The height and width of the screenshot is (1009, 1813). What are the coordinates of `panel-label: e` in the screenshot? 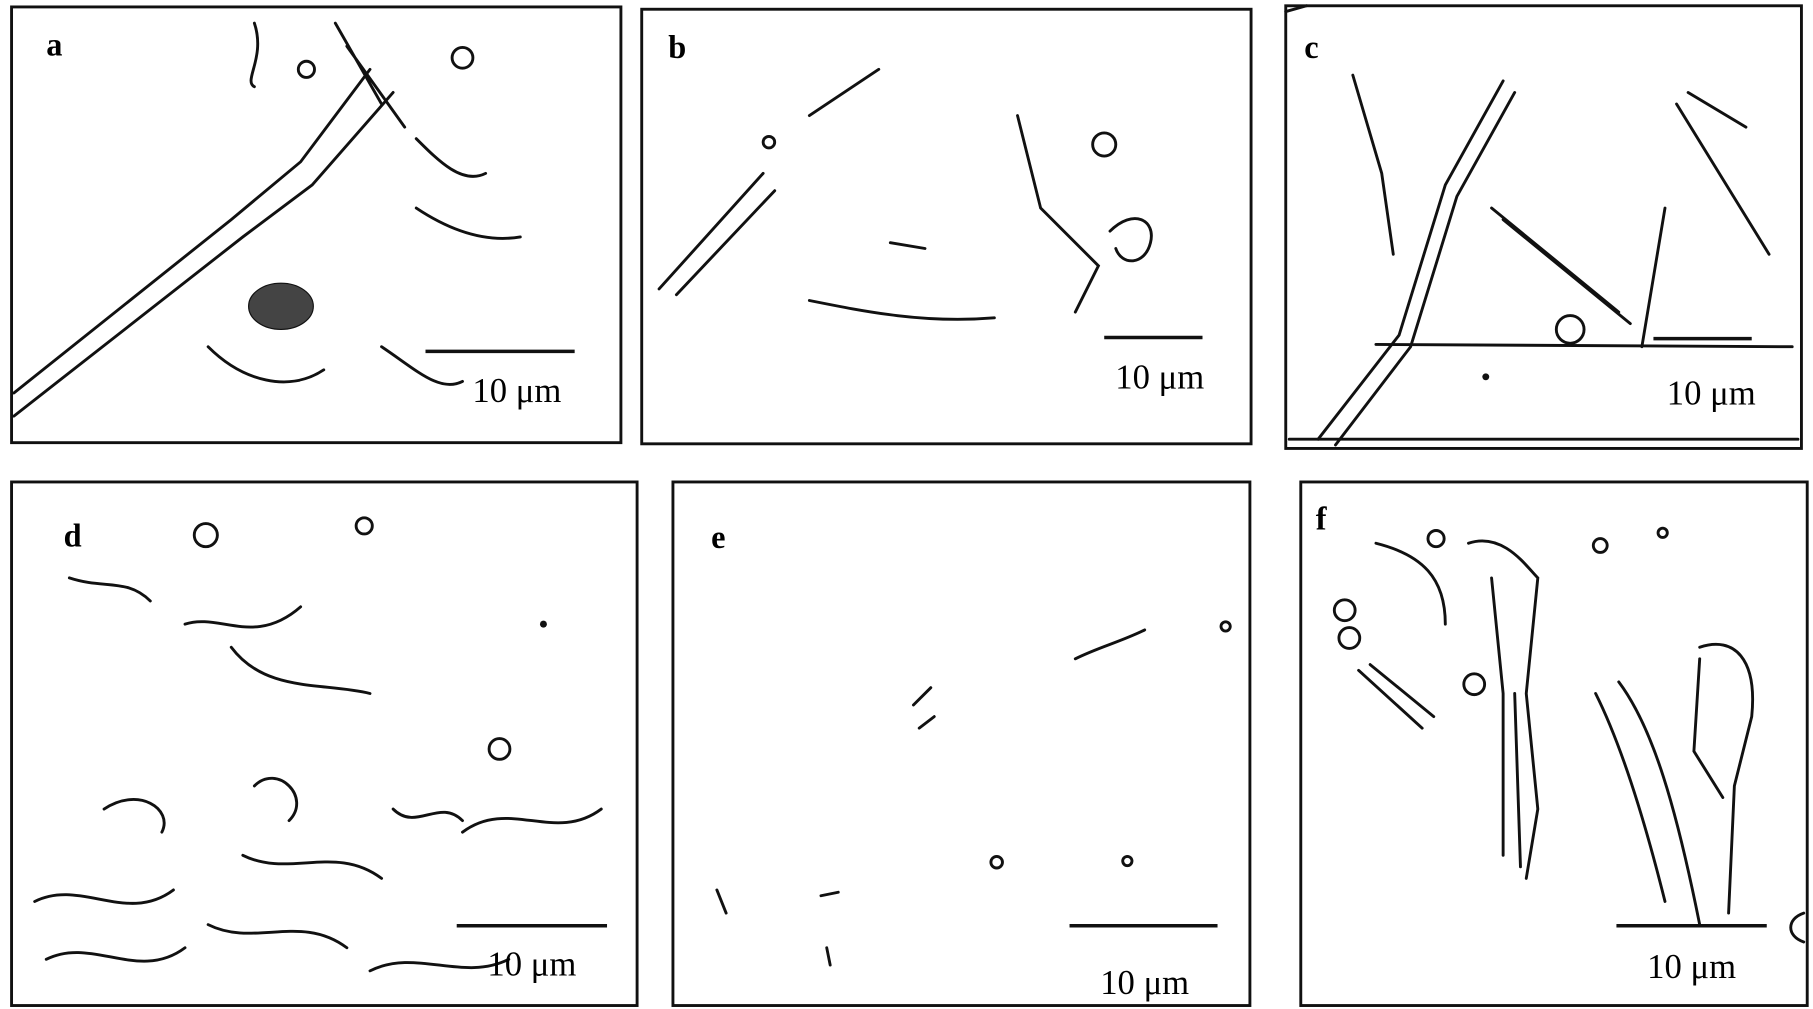 It's located at (718, 537).